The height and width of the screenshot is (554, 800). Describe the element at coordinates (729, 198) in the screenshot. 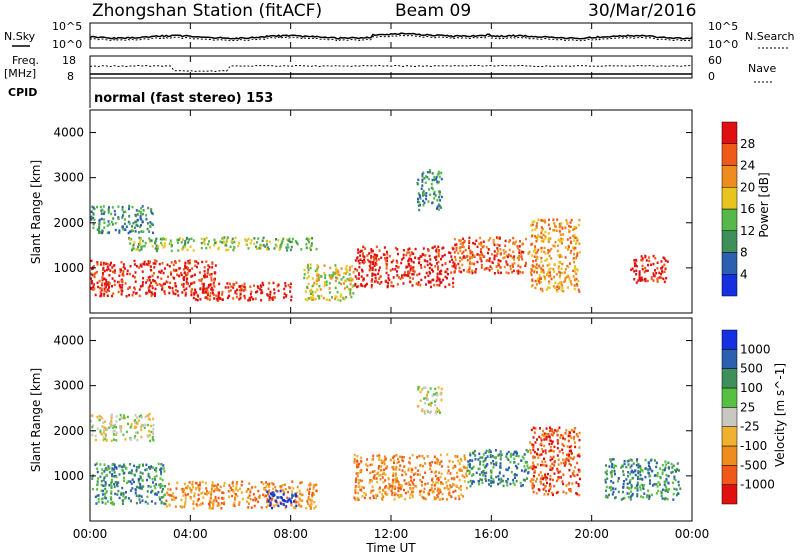

I see `power-colorbar-swatch` at that location.